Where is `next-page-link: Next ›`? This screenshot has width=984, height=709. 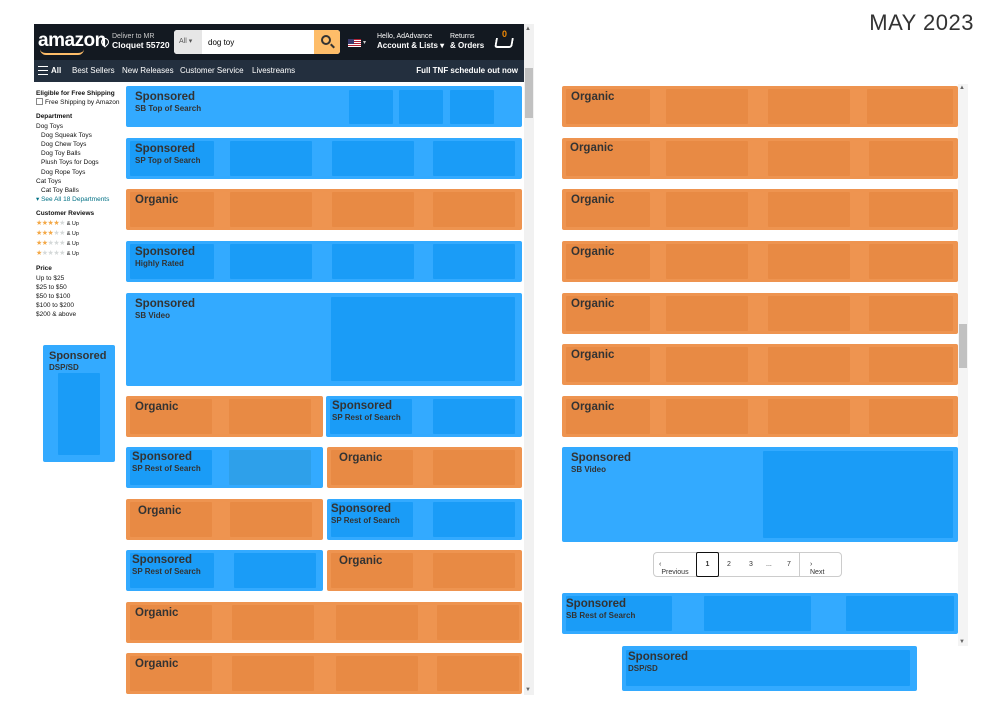 next-page-link: Next › is located at coordinates (817, 568).